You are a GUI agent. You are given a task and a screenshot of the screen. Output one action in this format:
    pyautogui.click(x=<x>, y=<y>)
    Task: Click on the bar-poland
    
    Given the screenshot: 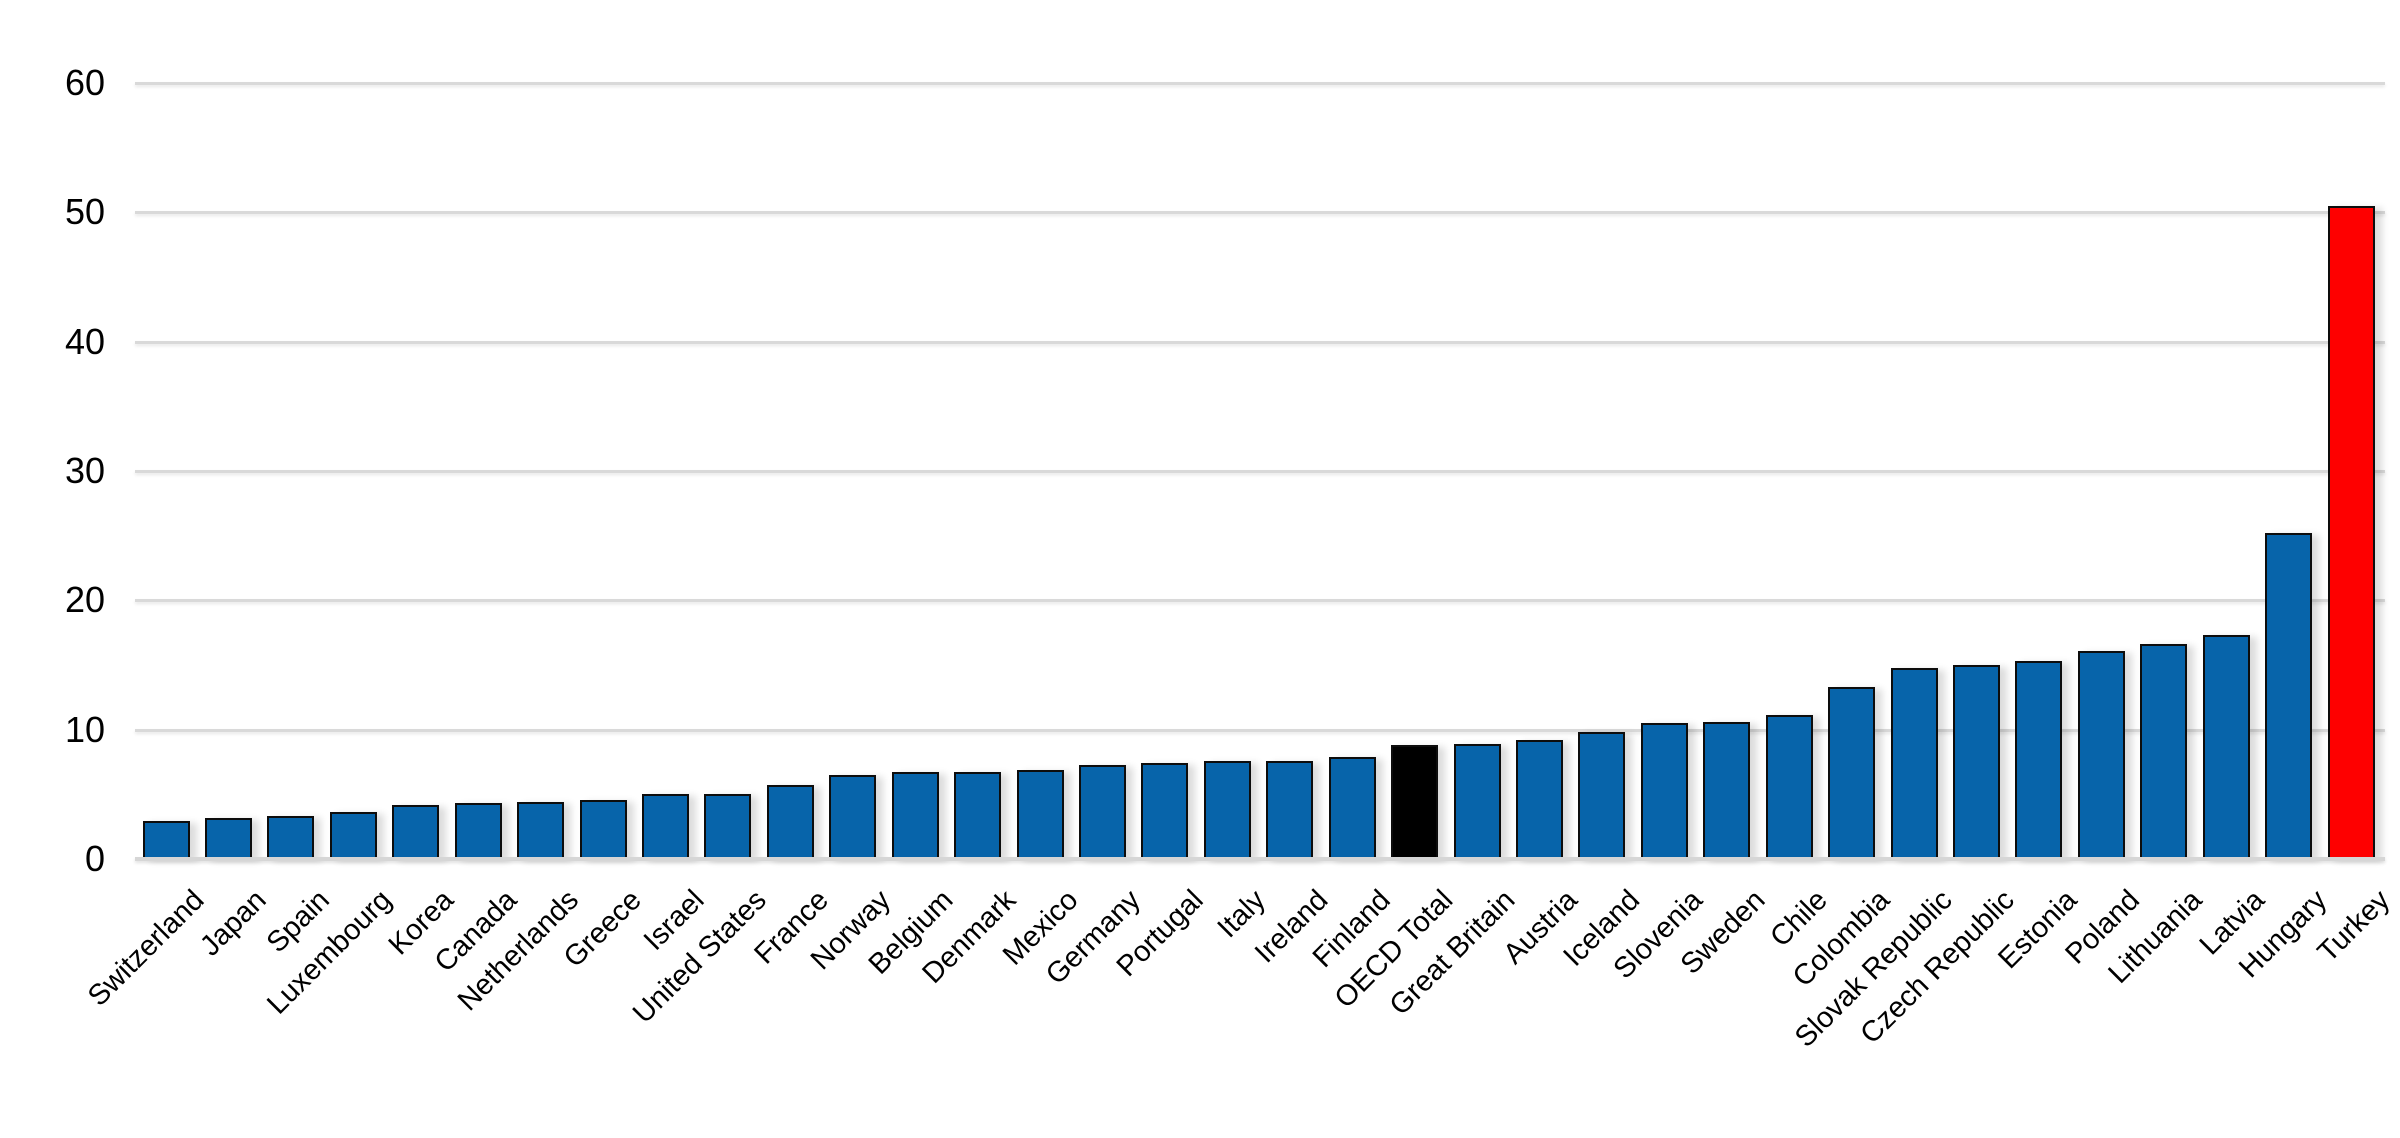 What is the action you would take?
    pyautogui.click(x=2101, y=754)
    